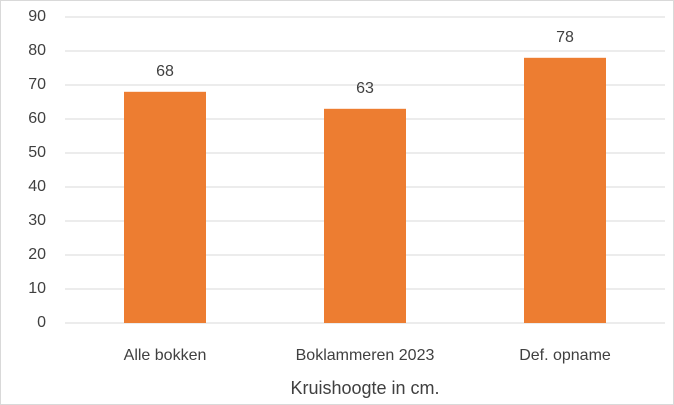  I want to click on x-tick-label: Def. opname, so click(565, 355).